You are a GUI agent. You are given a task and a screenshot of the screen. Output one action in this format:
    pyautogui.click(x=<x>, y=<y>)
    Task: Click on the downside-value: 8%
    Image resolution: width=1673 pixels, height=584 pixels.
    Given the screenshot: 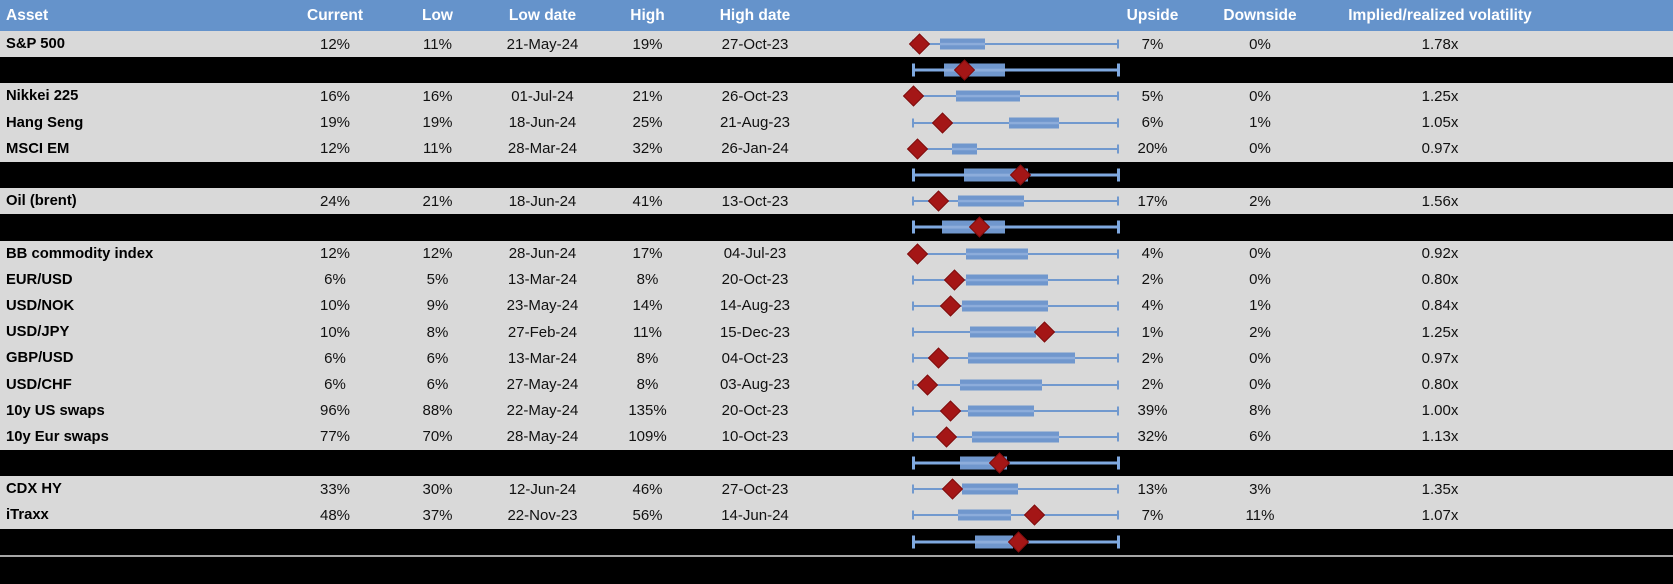 What is the action you would take?
    pyautogui.click(x=1260, y=411)
    